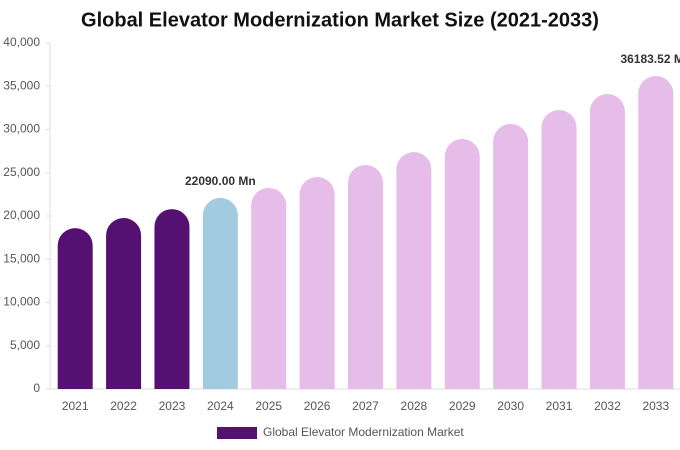 The width and height of the screenshot is (680, 450). I want to click on x-tick-label: 2032, so click(607, 406).